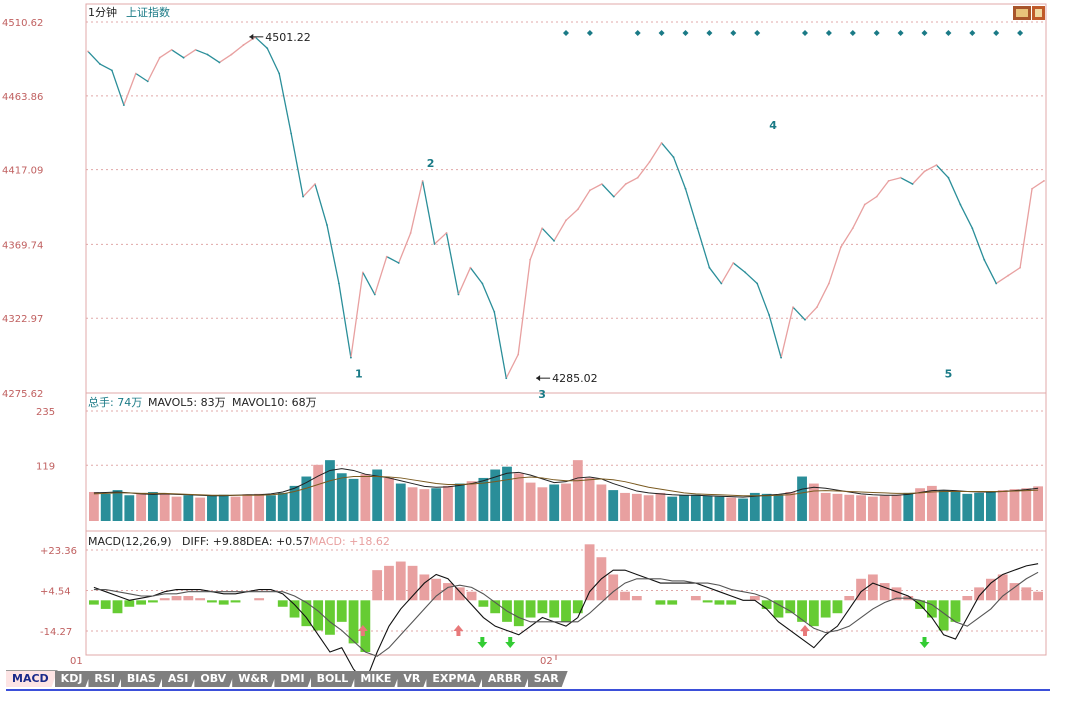  What do you see at coordinates (55, 592) in the screenshot?
I see `macd-tick-label: +4.54` at bounding box center [55, 592].